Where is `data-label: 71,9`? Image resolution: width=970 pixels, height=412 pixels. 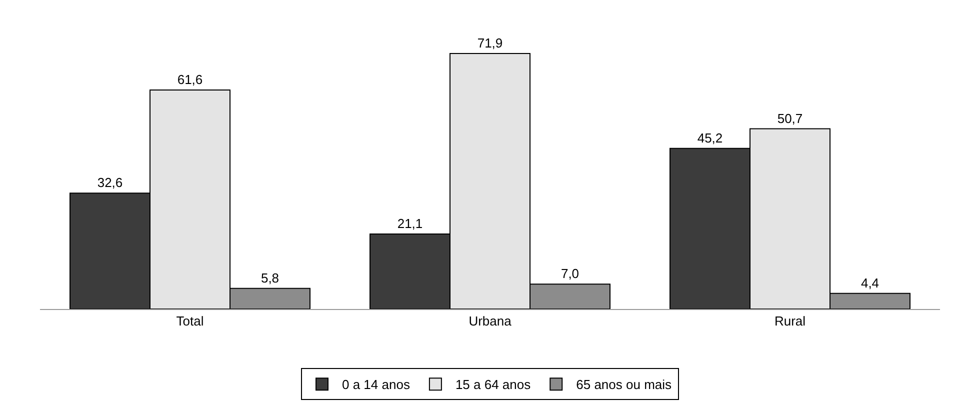
data-label: 71,9 is located at coordinates (490, 42).